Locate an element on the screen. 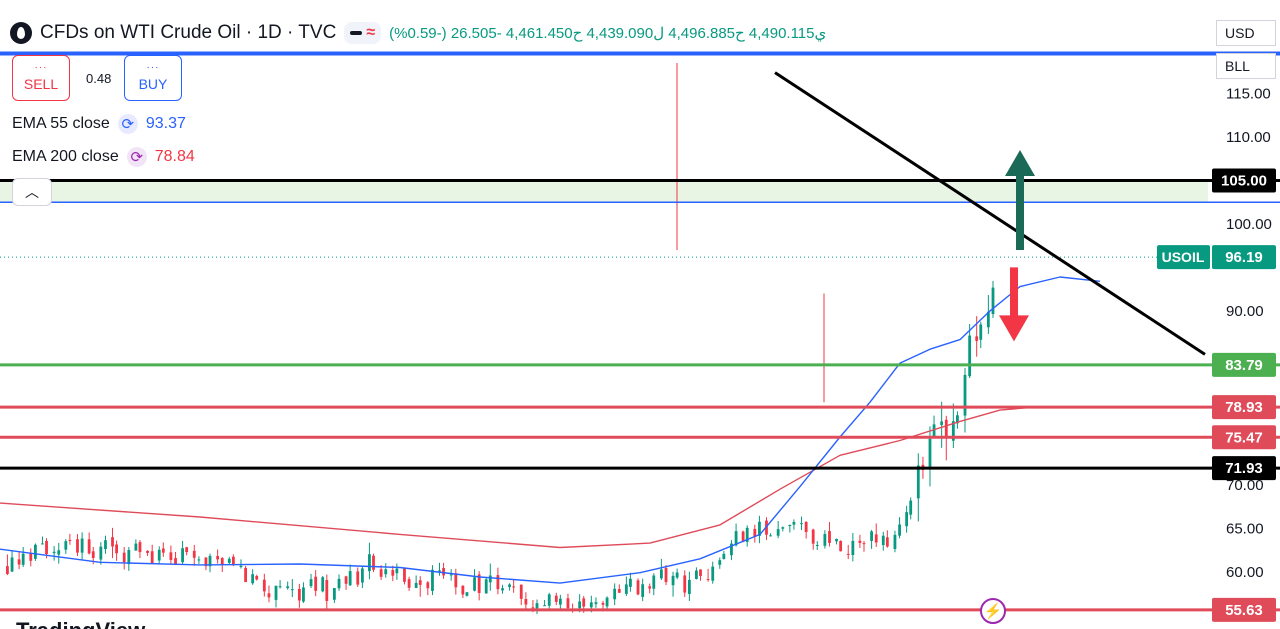 The width and height of the screenshot is (1280, 629). currency-select: USD is located at coordinates (1246, 33).